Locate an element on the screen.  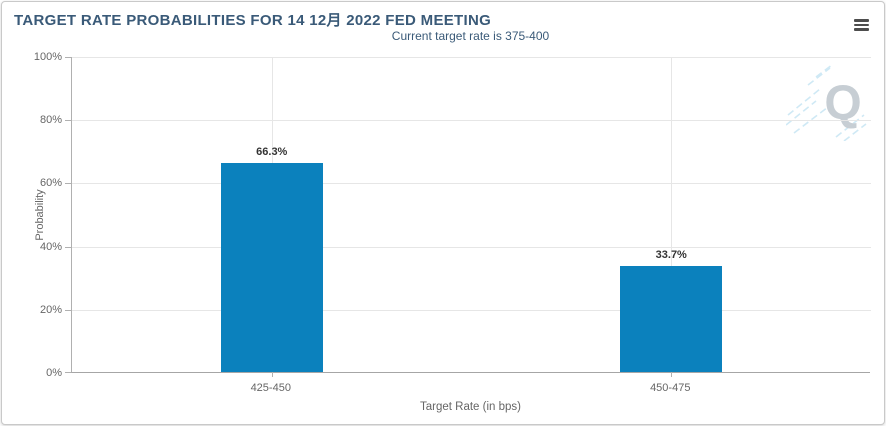
x-tick-label-425-450: 425-450 is located at coordinates (270, 388).